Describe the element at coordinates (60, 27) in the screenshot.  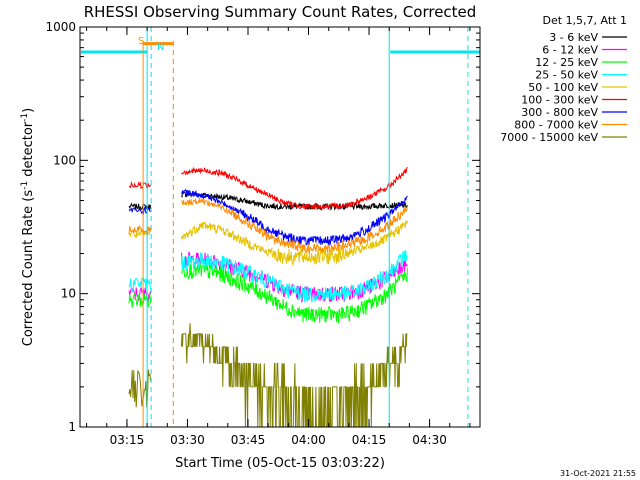
I see `y-tick-label: 1000` at that location.